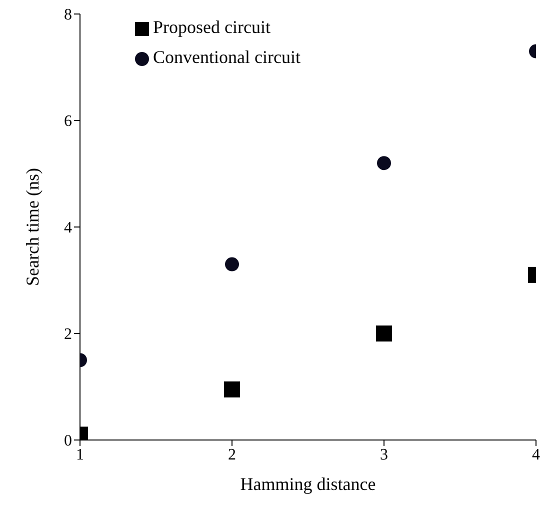 Image resolution: width=546 pixels, height=506 pixels. What do you see at coordinates (32, 227) in the screenshot?
I see `y-axis-title: Search time (ns)` at bounding box center [32, 227].